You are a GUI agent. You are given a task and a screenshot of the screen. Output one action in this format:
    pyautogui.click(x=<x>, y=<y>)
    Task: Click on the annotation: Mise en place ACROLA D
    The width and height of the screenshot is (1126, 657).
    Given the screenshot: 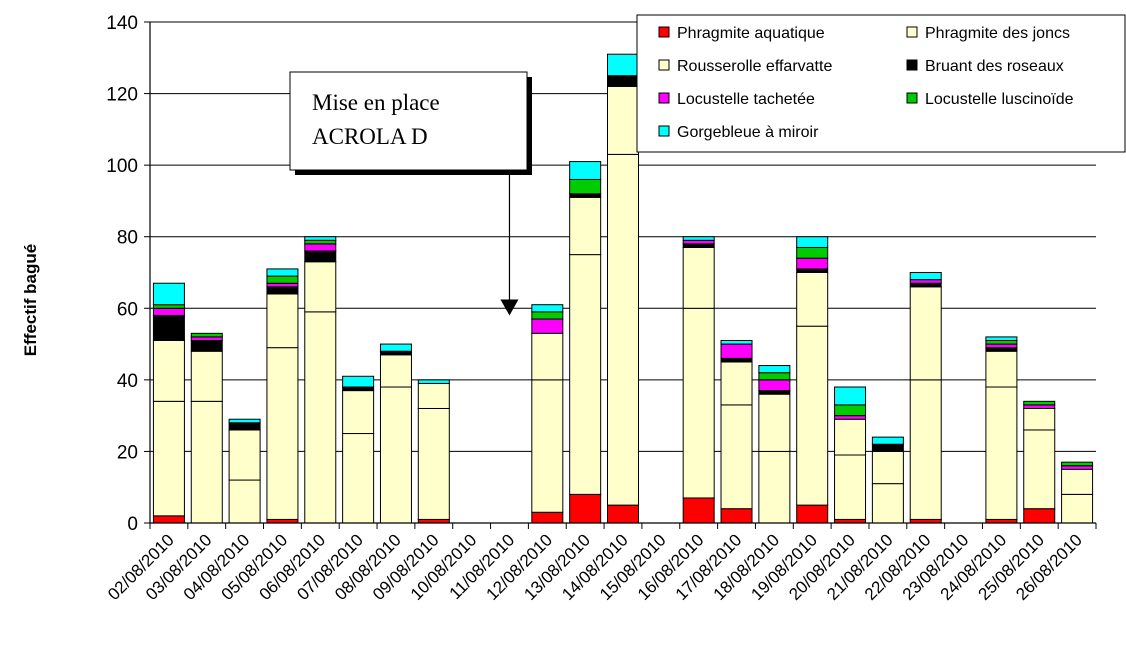 What is the action you would take?
    pyautogui.click(x=410, y=193)
    